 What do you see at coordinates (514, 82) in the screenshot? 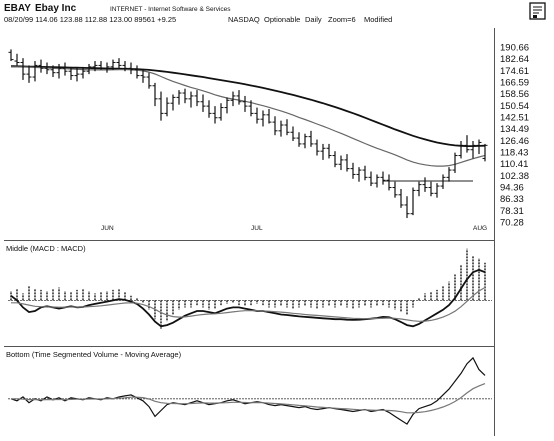
I see `y-tick-label: 166.59` at bounding box center [514, 82].